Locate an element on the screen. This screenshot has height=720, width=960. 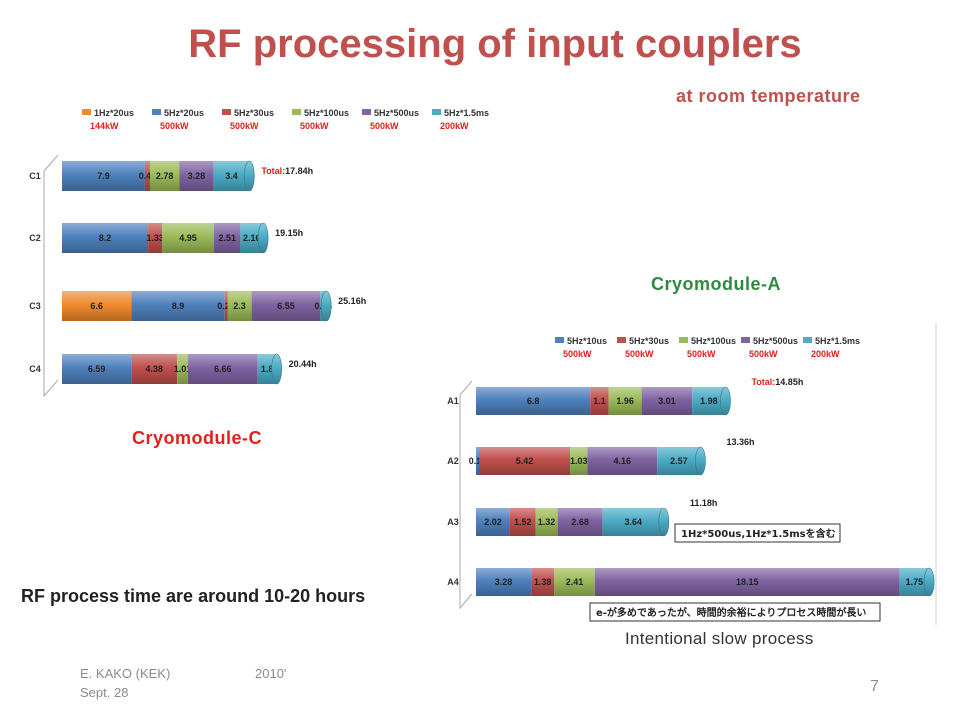
data-label: 2.3 is located at coordinates (239, 306).